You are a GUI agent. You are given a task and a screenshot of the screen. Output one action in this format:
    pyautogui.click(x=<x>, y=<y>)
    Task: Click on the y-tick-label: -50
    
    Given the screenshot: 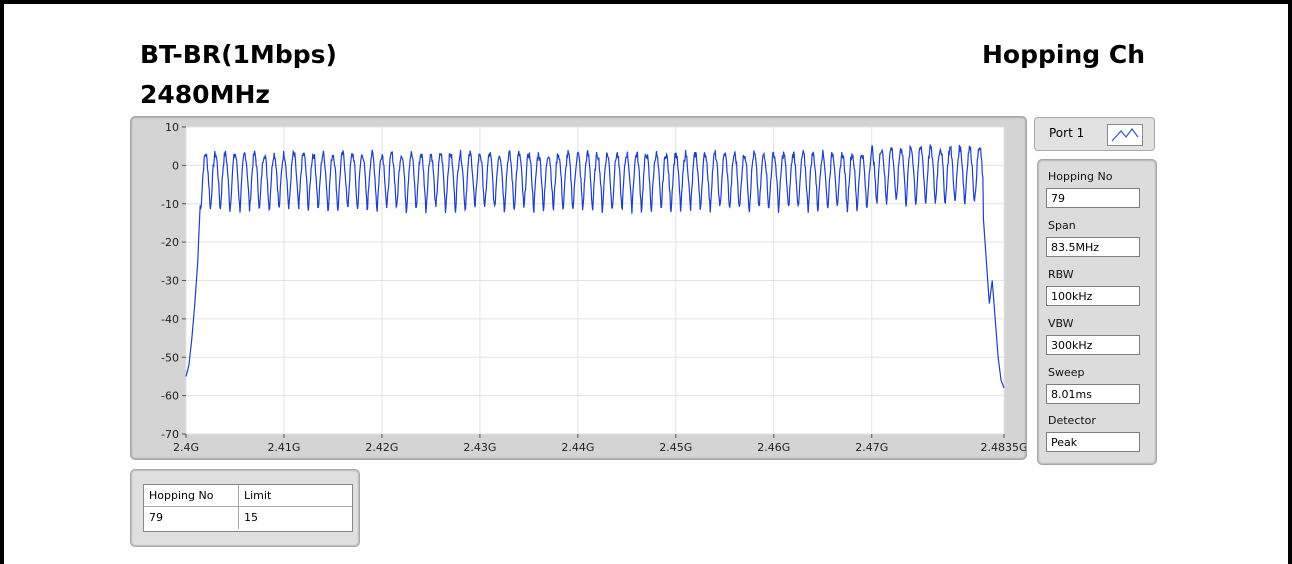 What is the action you would take?
    pyautogui.click(x=170, y=357)
    